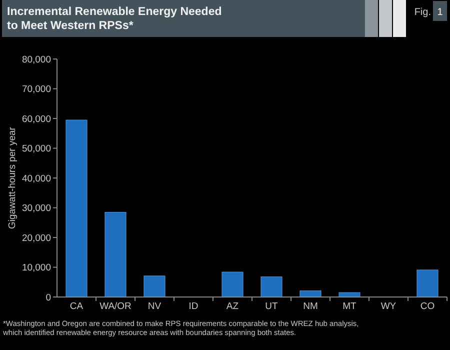 This screenshot has height=350, width=450. I want to click on x-tick-label: UT, so click(271, 306).